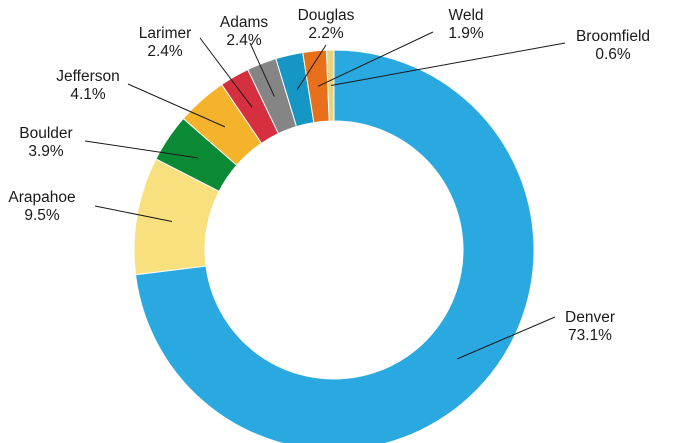 The height and width of the screenshot is (443, 681). What do you see at coordinates (176, 105) in the screenshot?
I see `leader-line-jefferson` at bounding box center [176, 105].